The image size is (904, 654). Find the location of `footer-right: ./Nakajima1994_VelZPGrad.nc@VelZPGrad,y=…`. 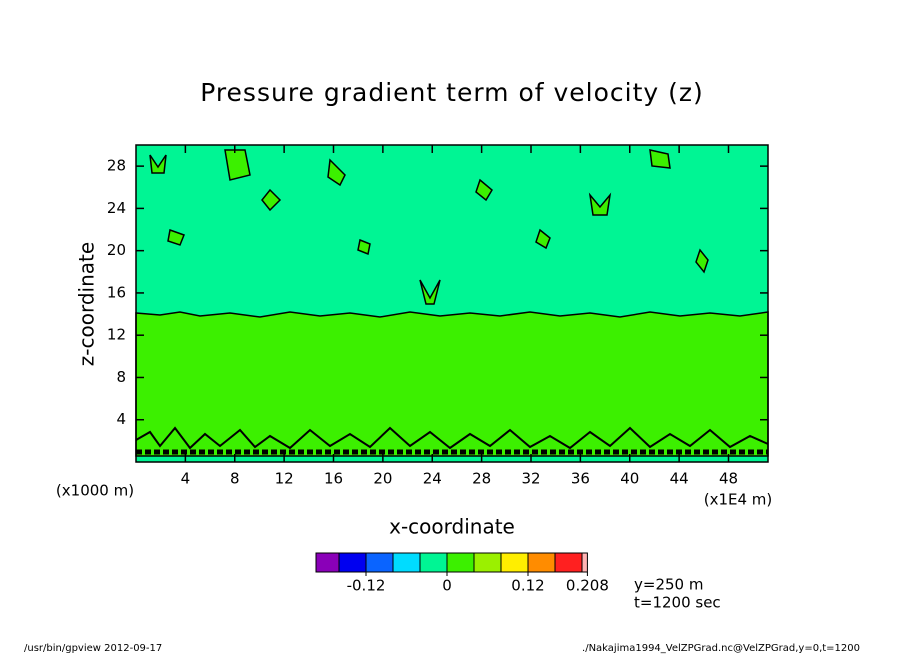

footer-right: ./Nakajima1994_VelZPGrad.nc@VelZPGrad,y=… is located at coordinates (721, 648).